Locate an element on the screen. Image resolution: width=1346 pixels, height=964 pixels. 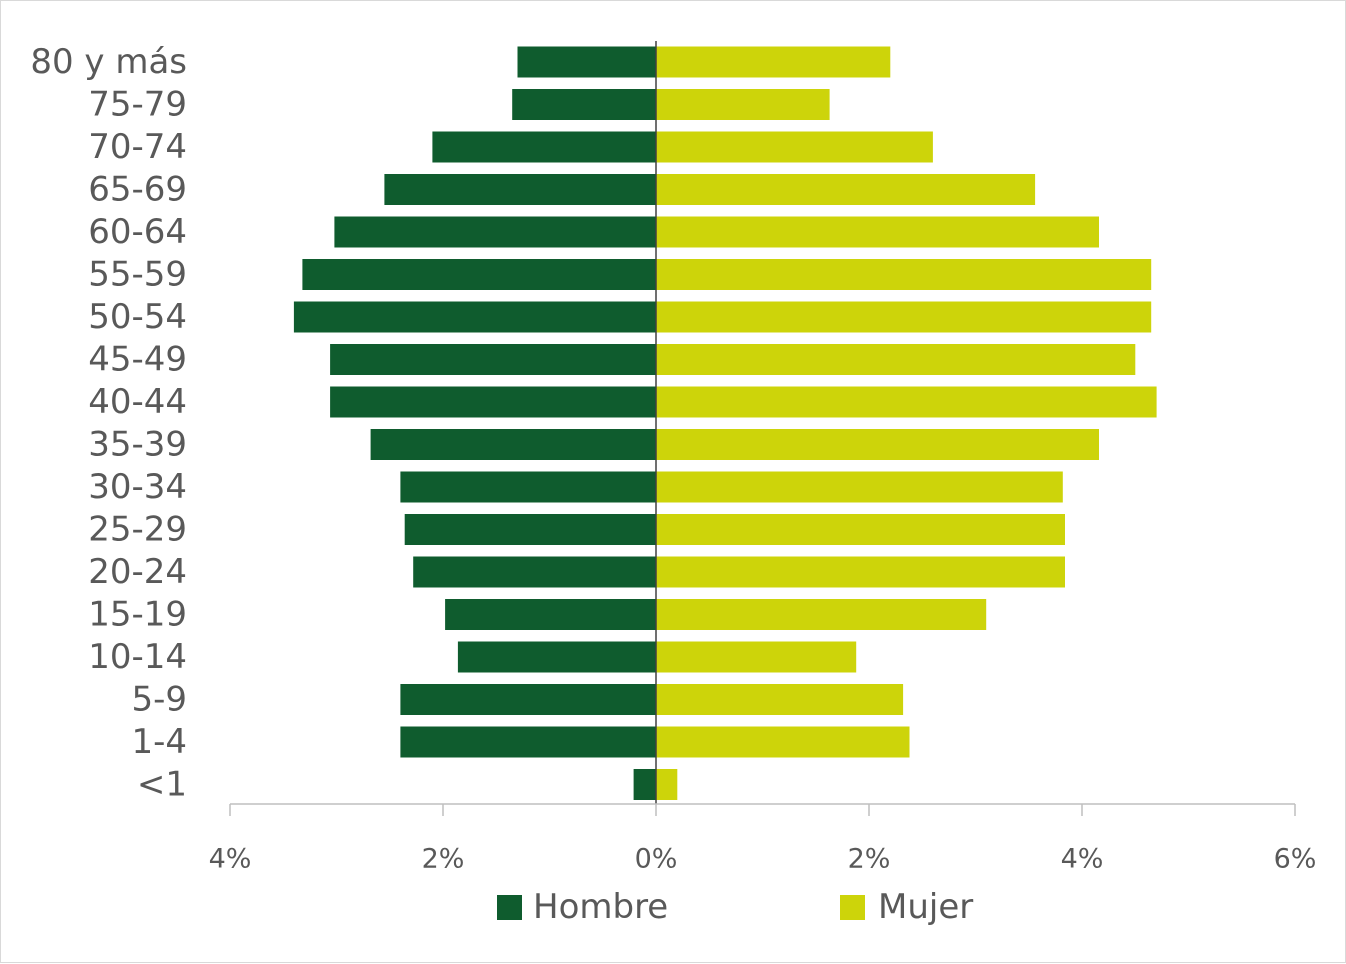
category-label: 70-74 is located at coordinates (137, 147).